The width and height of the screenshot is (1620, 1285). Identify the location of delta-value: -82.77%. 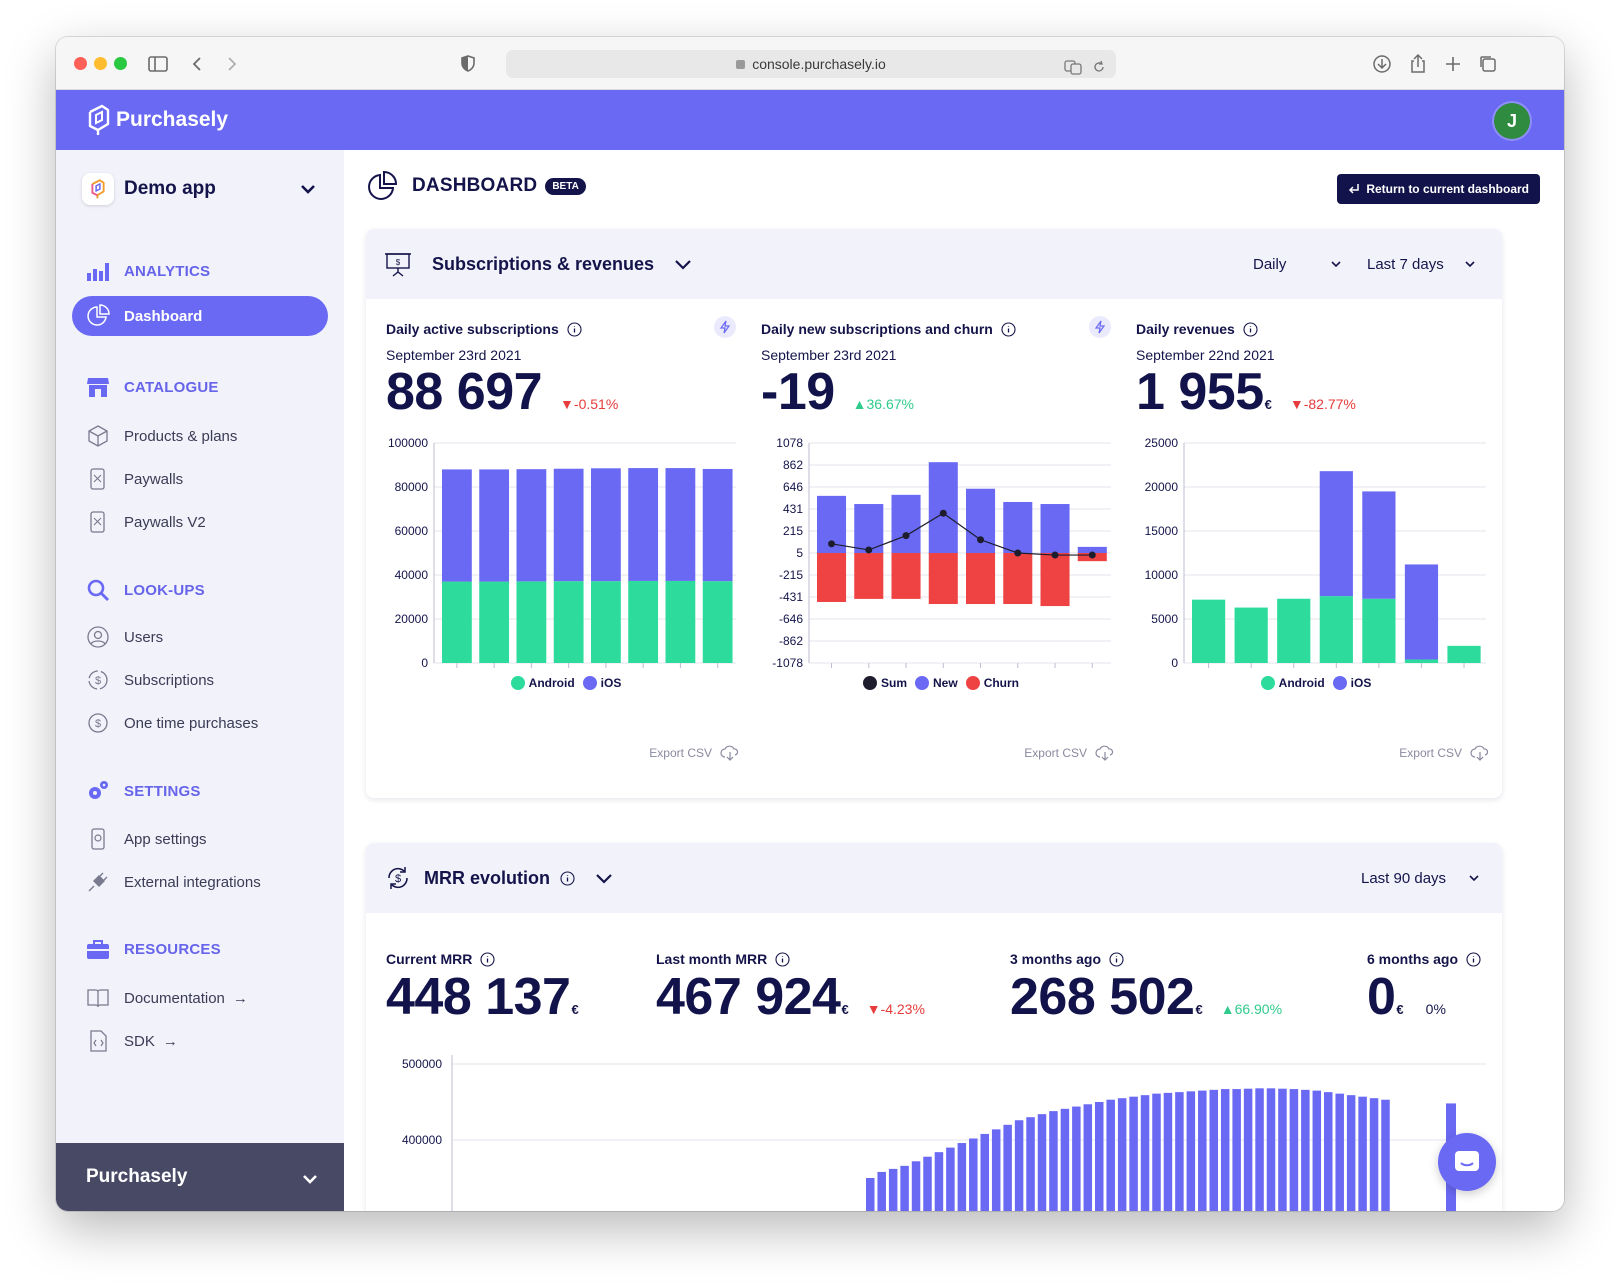
(1329, 404).